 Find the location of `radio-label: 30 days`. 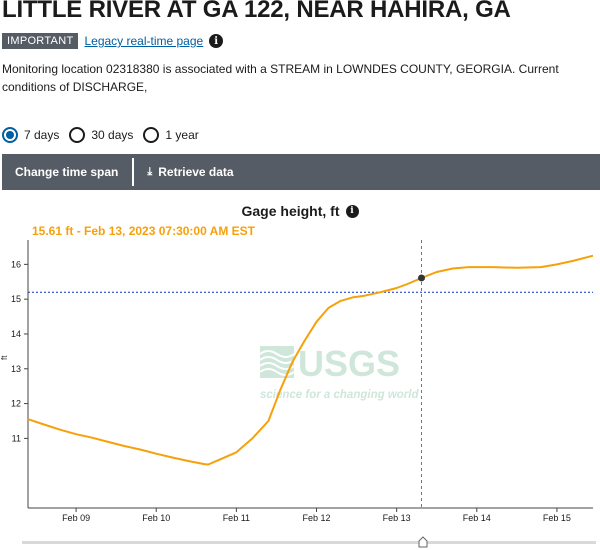

radio-label: 30 days is located at coordinates (112, 135).